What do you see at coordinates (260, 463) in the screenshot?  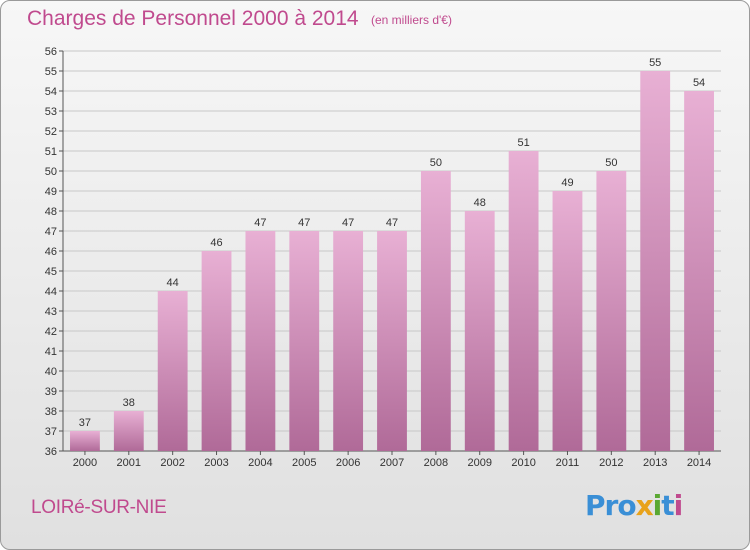 I see `x-tick-label: 2004` at bounding box center [260, 463].